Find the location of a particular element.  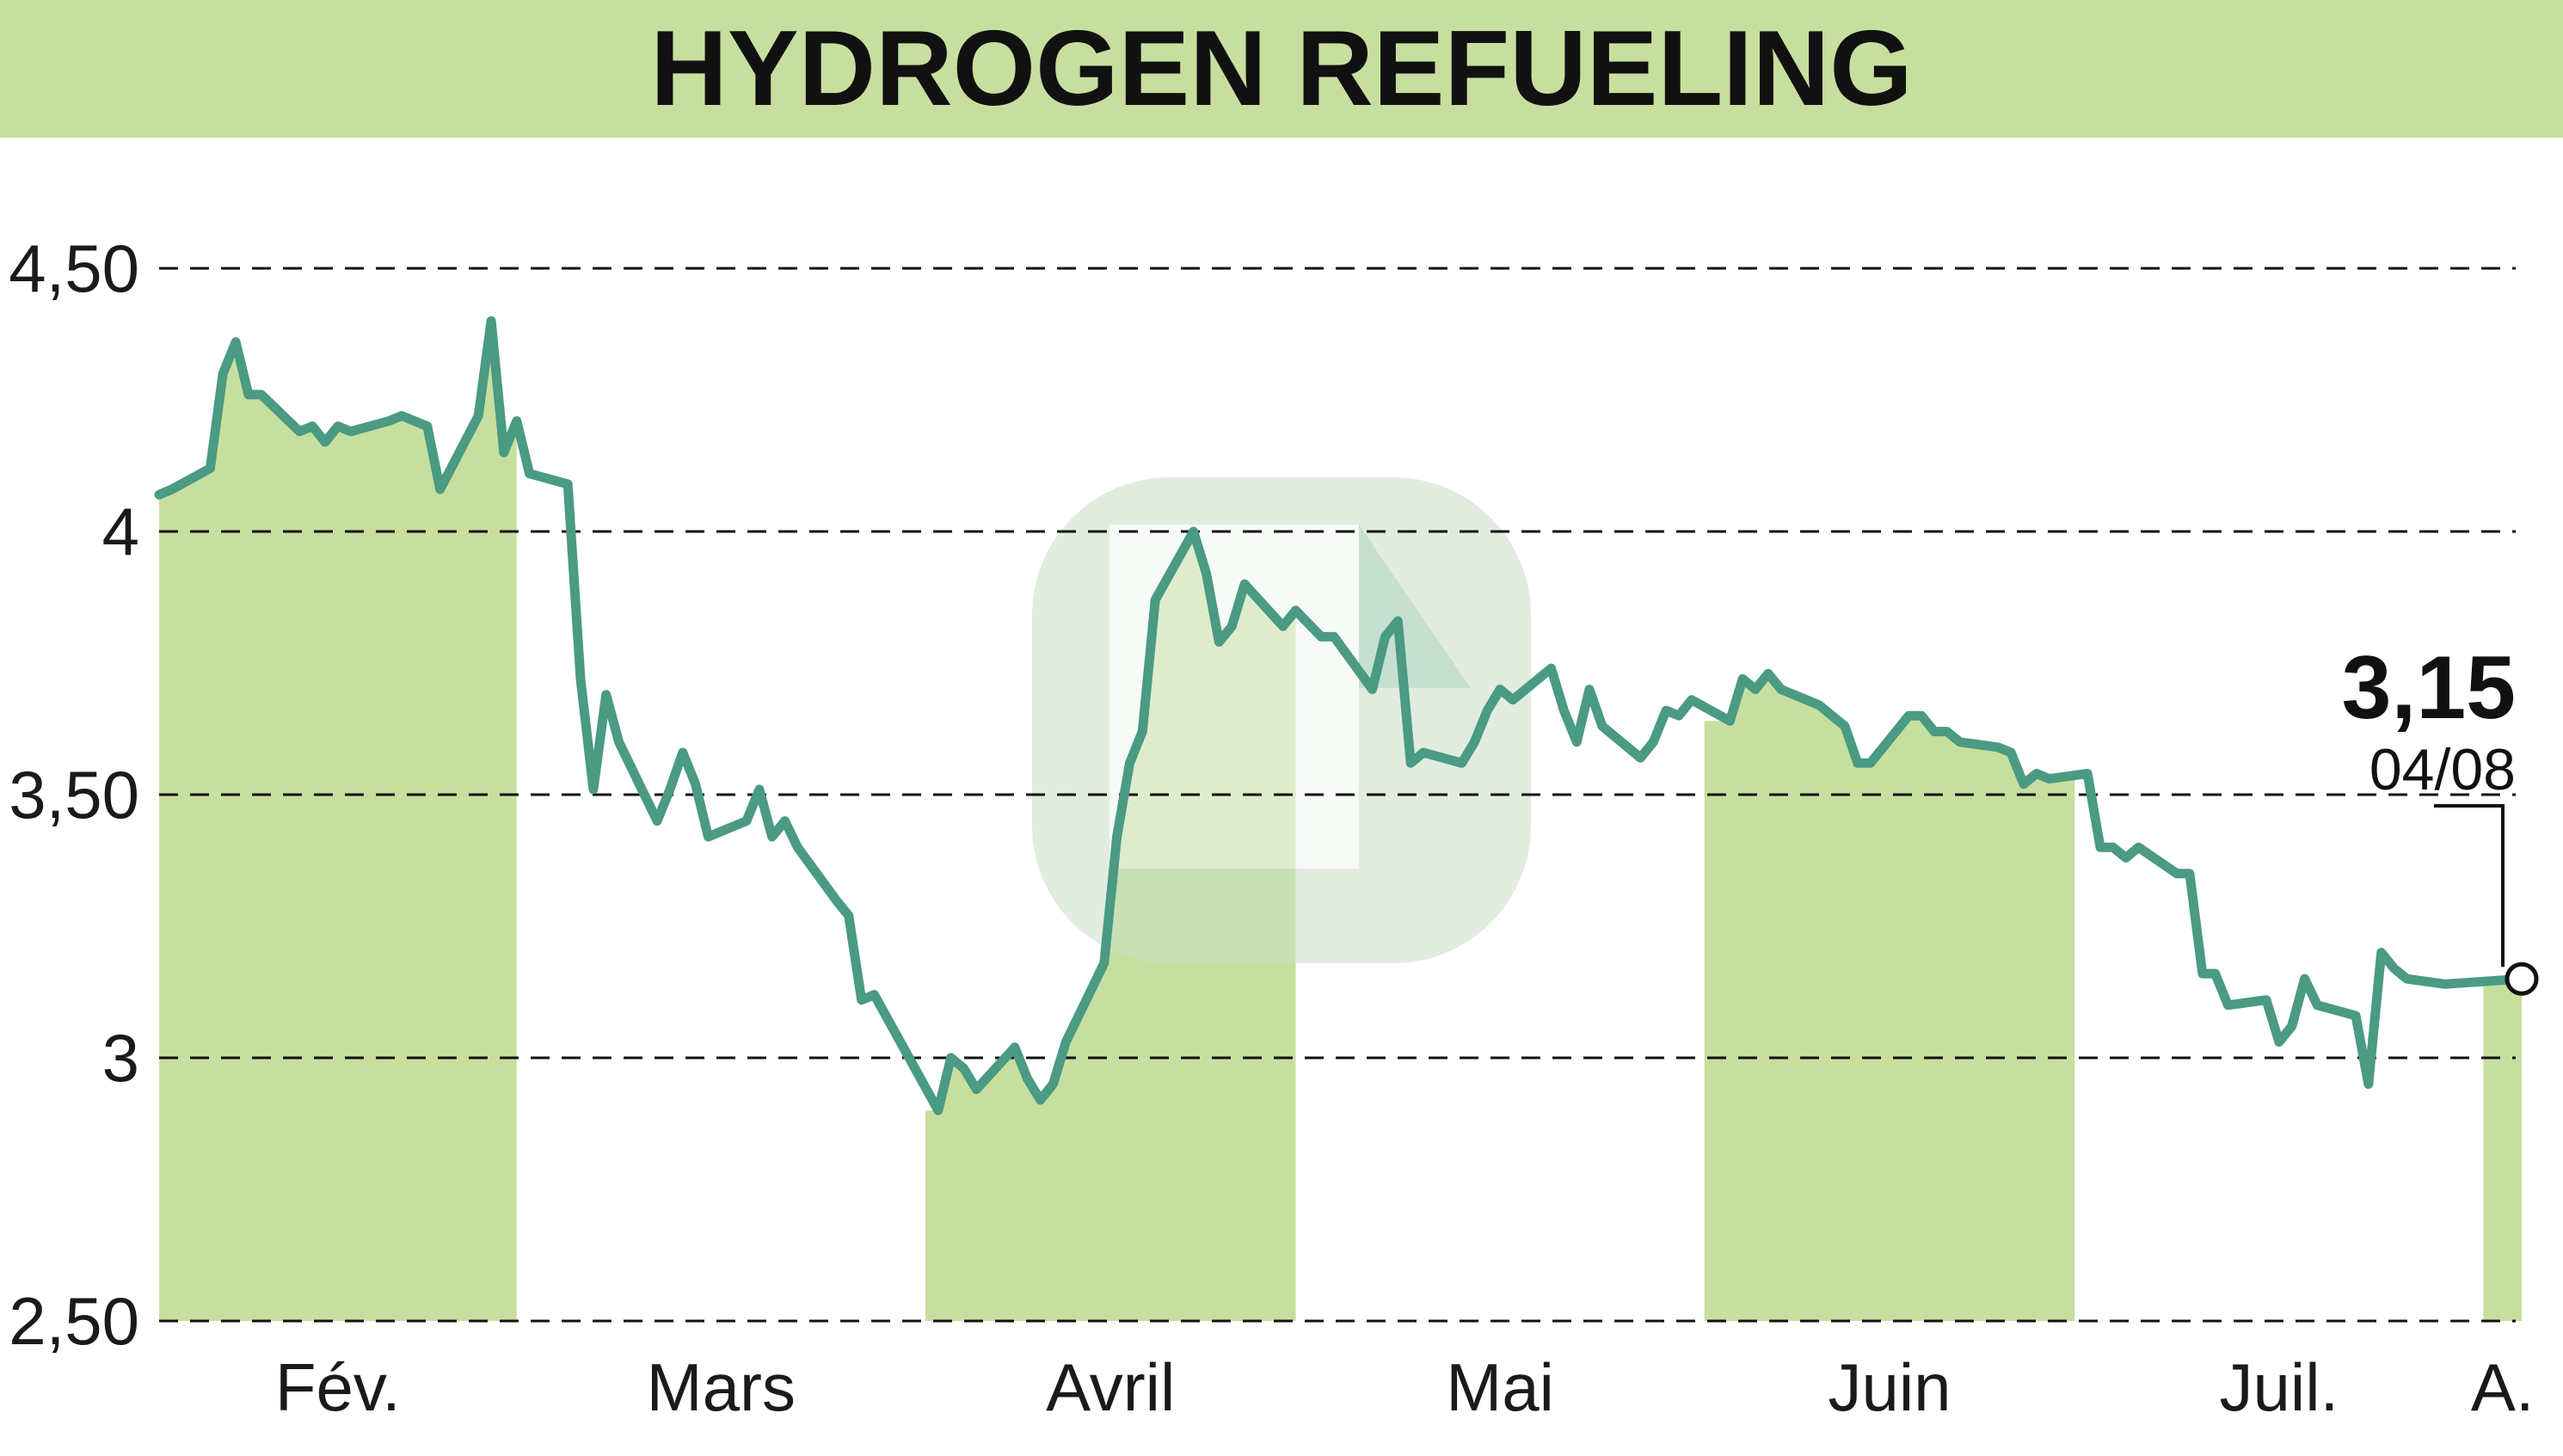

x-tick-label: Juil. is located at coordinates (2279, 1387).